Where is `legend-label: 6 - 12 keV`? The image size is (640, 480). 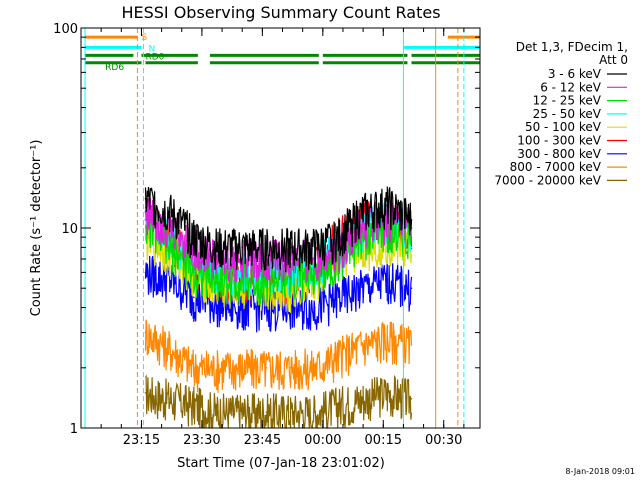 legend-label: 6 - 12 keV is located at coordinates (571, 87).